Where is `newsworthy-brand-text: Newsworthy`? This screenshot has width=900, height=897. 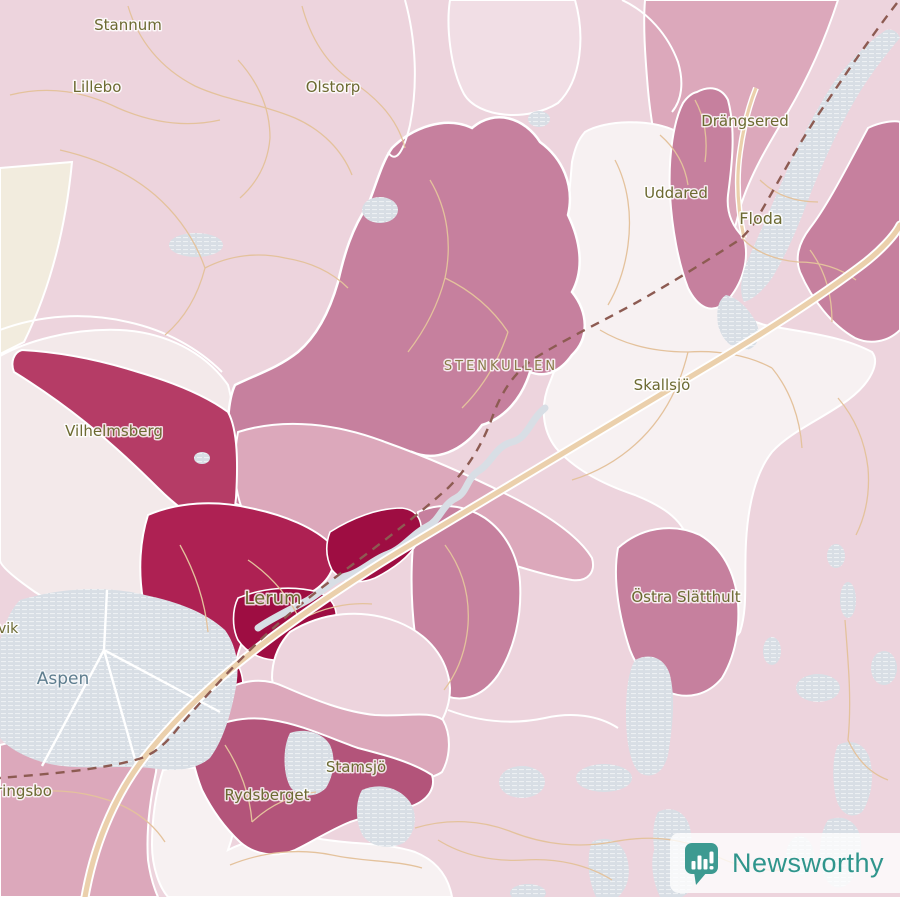
newsworthy-brand-text: Newsworthy is located at coordinates (807, 862).